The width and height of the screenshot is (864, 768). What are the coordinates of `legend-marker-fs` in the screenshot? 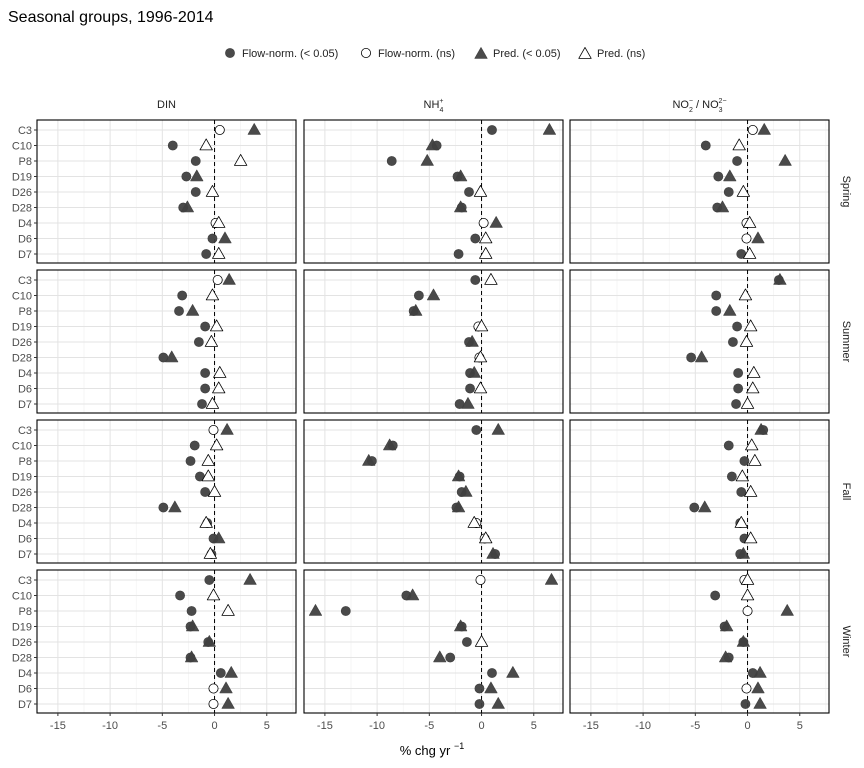 It's located at (230, 53).